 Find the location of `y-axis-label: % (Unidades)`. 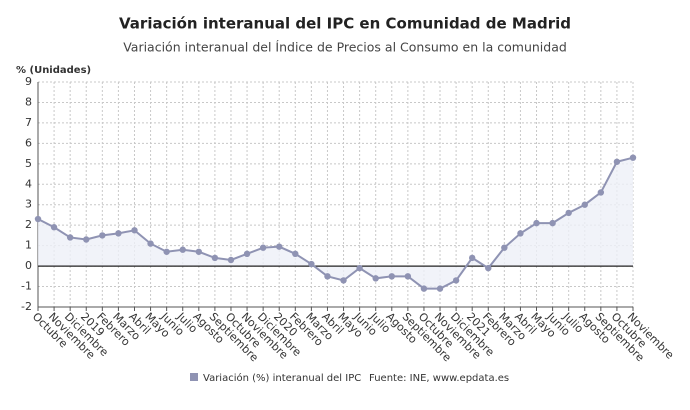

y-axis-label: % (Unidades) is located at coordinates (53, 70).